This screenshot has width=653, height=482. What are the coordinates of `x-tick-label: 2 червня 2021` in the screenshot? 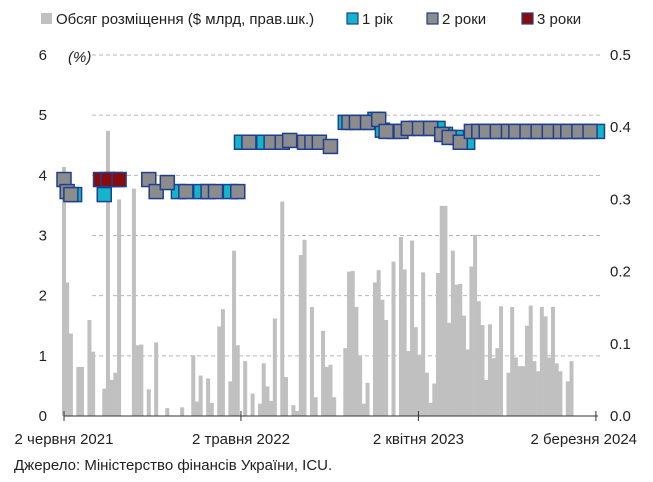 It's located at (64, 439).